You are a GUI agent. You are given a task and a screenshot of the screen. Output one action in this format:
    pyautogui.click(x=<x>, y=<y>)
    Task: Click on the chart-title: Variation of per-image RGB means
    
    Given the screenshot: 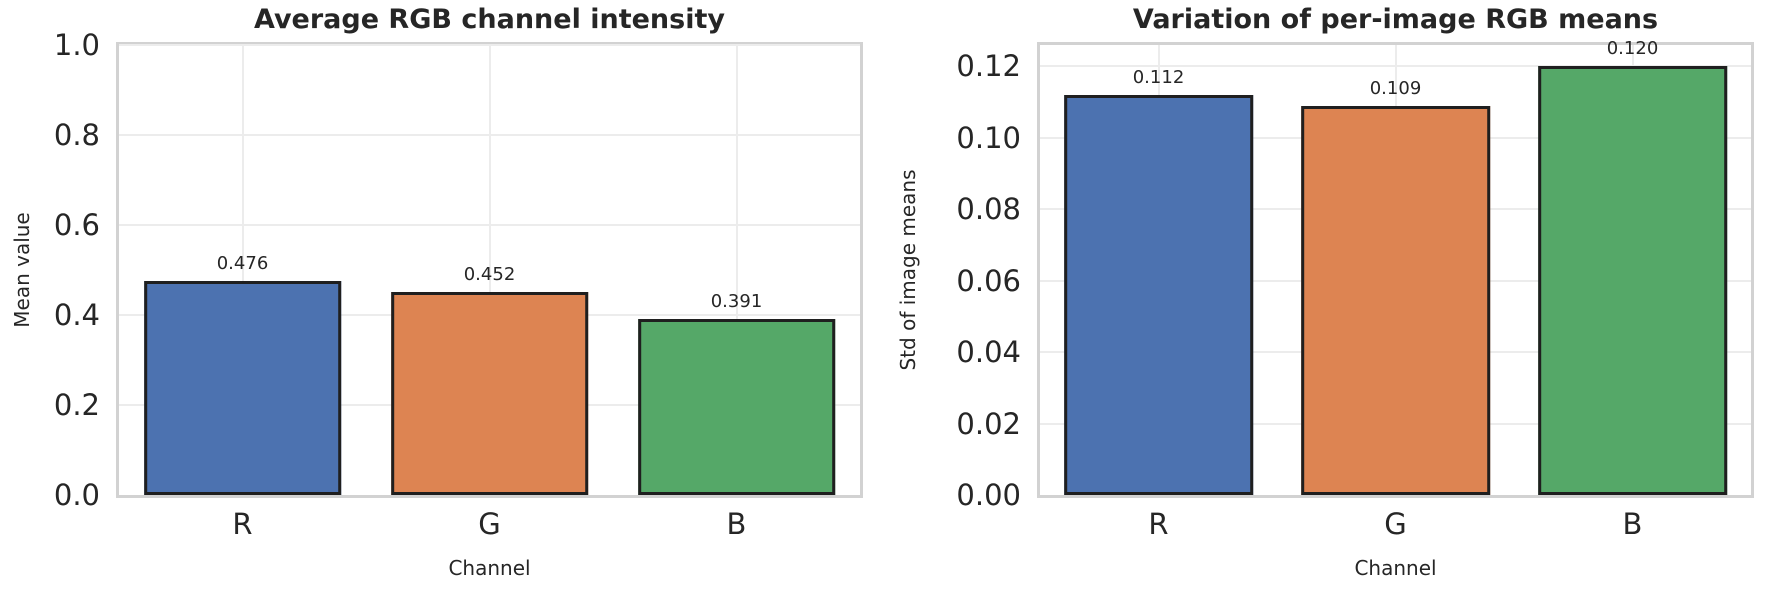 What is the action you would take?
    pyautogui.click(x=1395, y=19)
    